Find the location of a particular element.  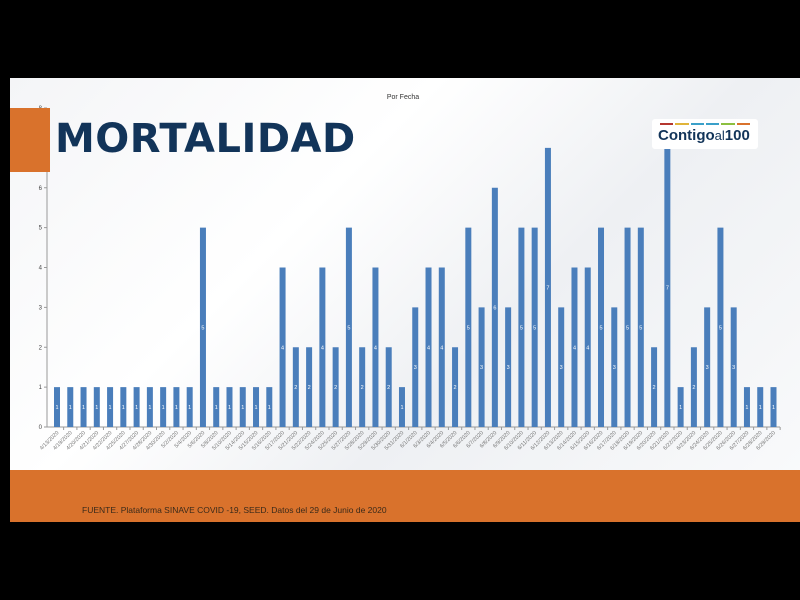

y-tick-label: 6 is located at coordinates (41, 189).